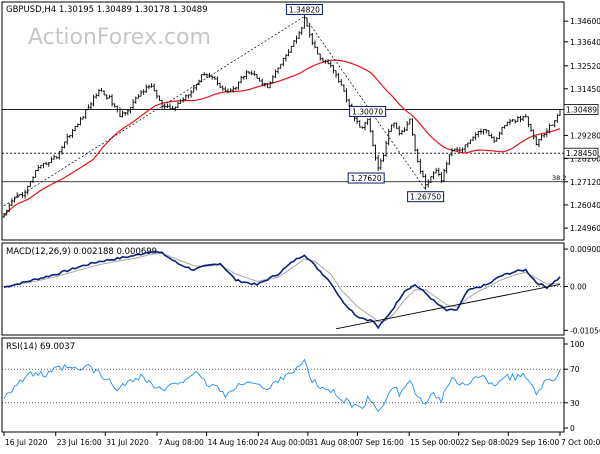  Describe the element at coordinates (485, 442) in the screenshot. I see `x-tick-label: 22 Sep 08:00` at that location.